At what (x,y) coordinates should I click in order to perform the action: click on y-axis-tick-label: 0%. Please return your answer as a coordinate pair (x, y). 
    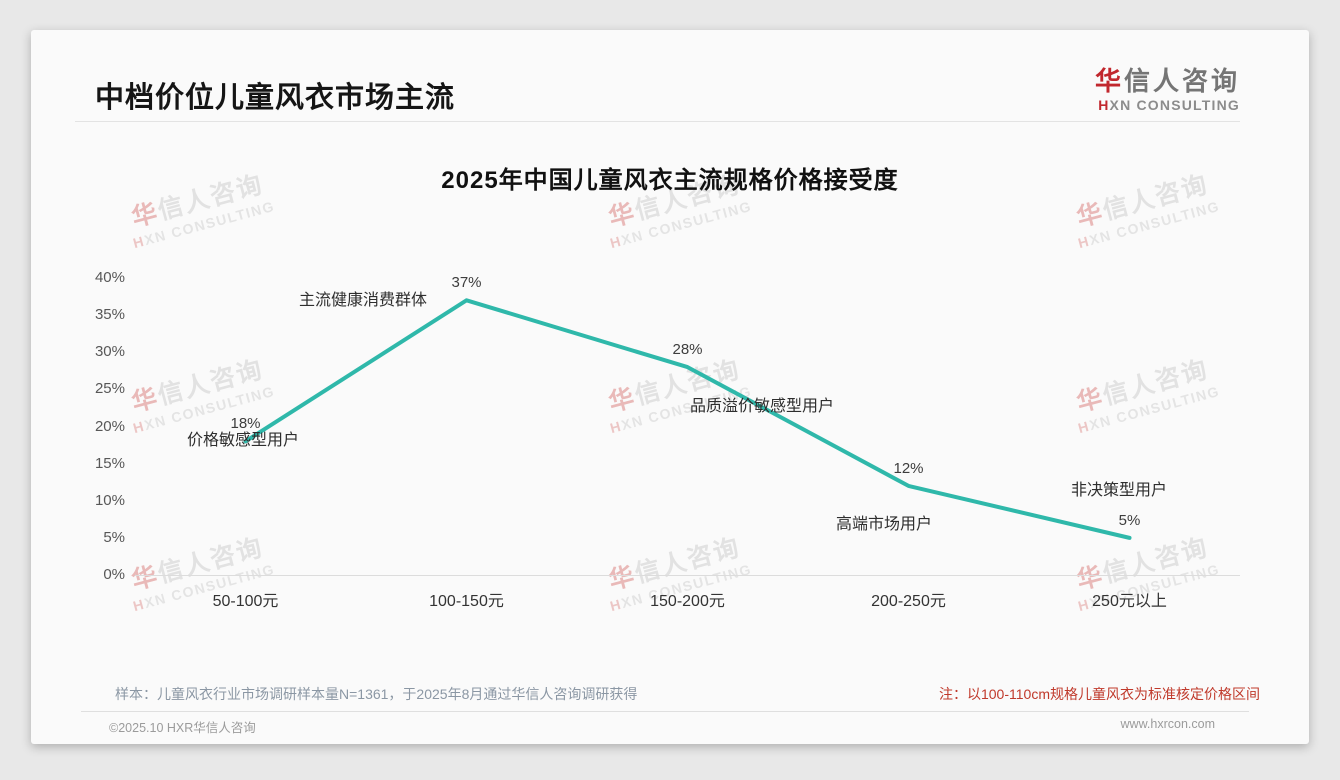
    Looking at the image, I should click on (114, 574).